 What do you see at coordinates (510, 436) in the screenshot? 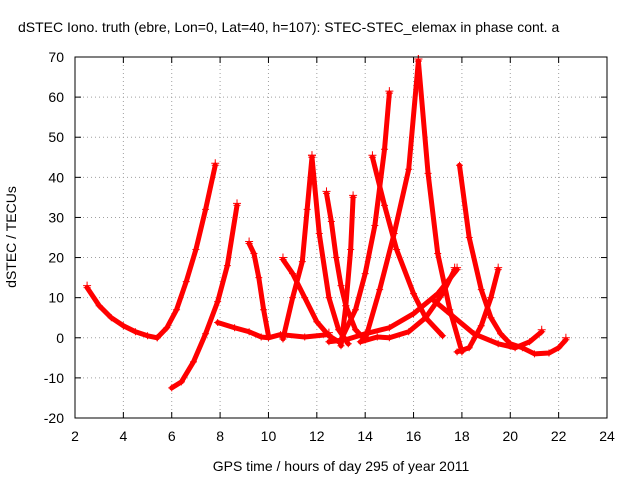
I see `x-tick-label: 20` at bounding box center [510, 436].